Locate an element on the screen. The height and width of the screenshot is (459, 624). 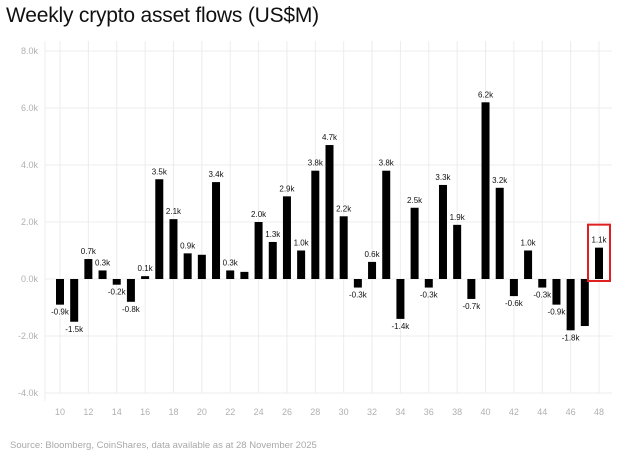
x-tick-label: 12 is located at coordinates (88, 412).